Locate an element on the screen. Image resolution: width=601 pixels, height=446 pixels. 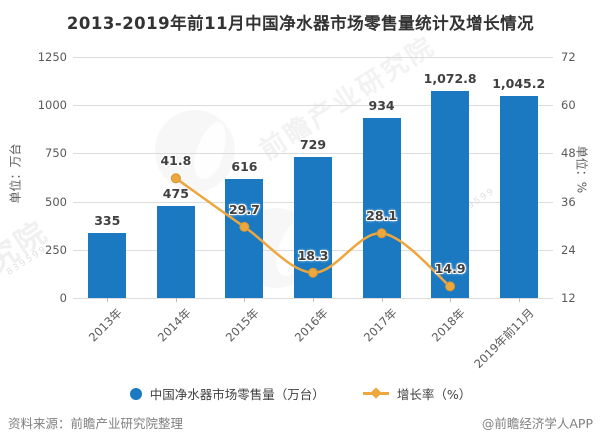
y-axis-tick-left: 500 is located at coordinates (56, 201).